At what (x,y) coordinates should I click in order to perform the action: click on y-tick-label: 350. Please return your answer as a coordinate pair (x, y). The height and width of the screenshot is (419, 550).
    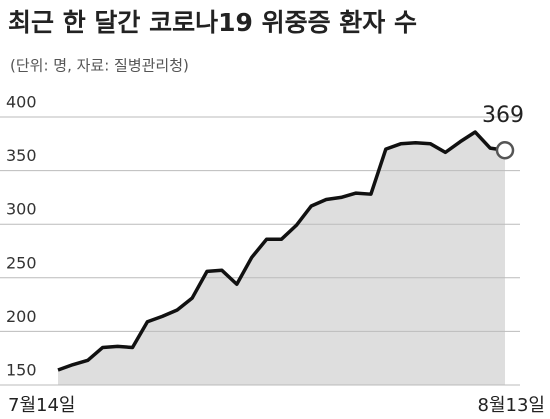
    Looking at the image, I should click on (21, 155).